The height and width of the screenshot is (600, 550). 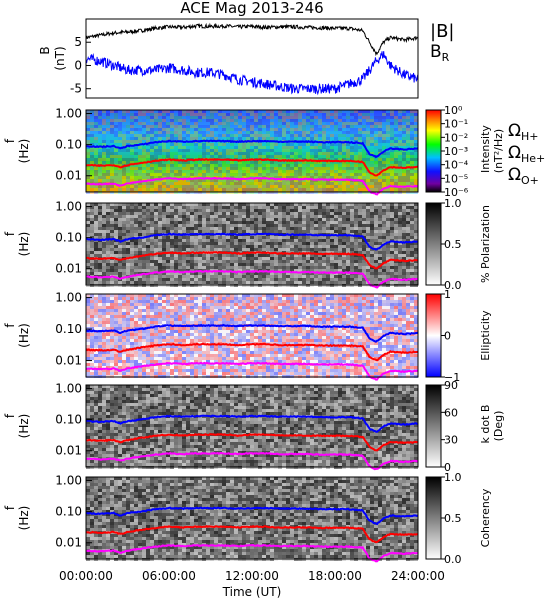 I want to click on colorbar-label: Ellipticity, so click(x=485, y=335).